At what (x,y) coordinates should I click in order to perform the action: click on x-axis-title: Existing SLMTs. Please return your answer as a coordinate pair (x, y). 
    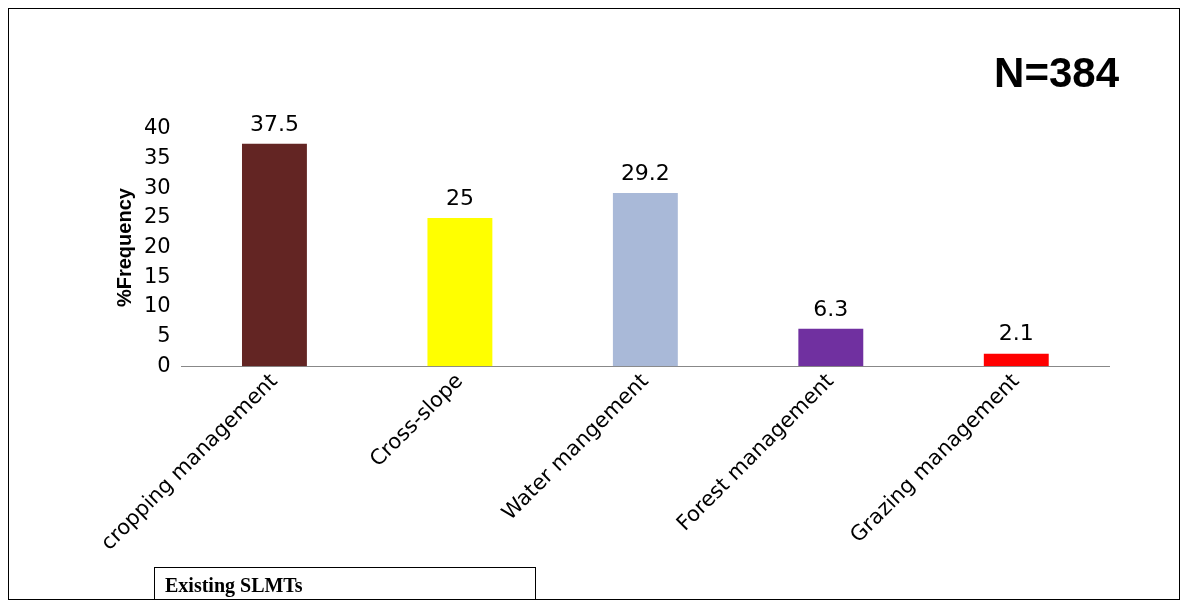
    Looking at the image, I should click on (234, 586).